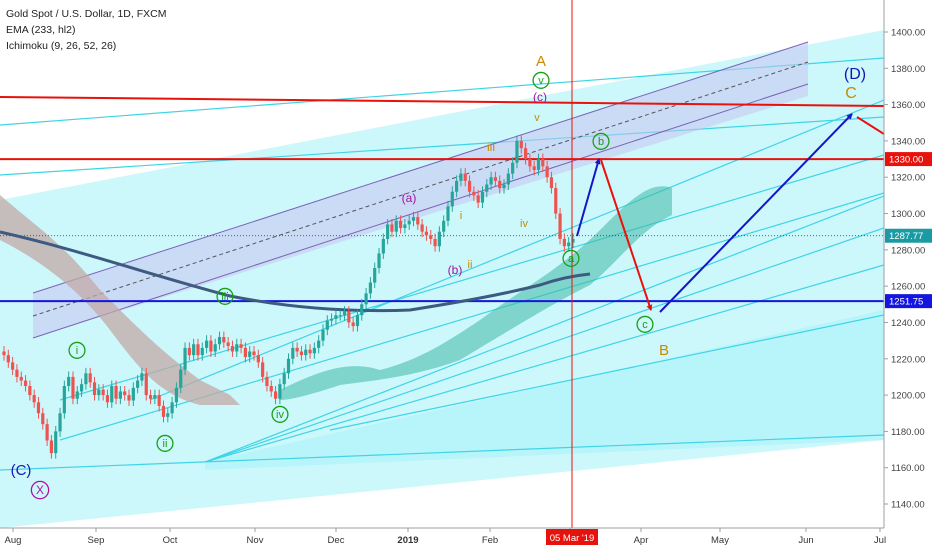 The width and height of the screenshot is (932, 550). What do you see at coordinates (572, 538) in the screenshot?
I see `date-badge-text: 05 Mar '19` at bounding box center [572, 538].